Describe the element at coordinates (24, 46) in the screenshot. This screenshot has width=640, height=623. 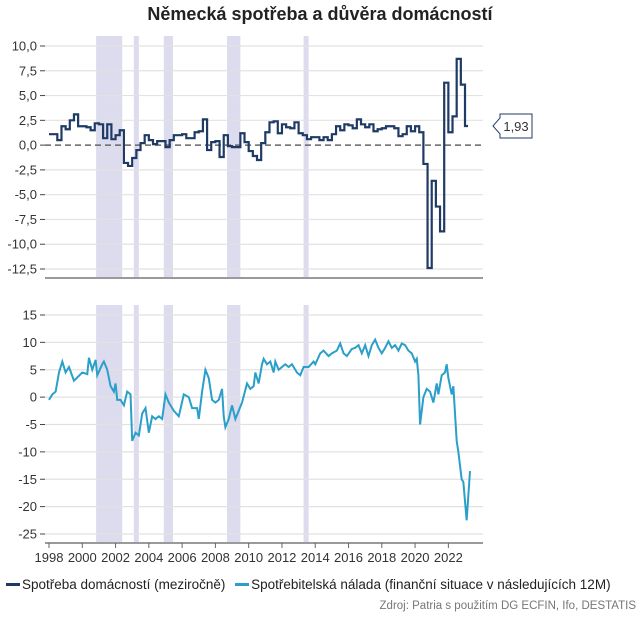
I see `y-tick-label: 10,0` at that location.